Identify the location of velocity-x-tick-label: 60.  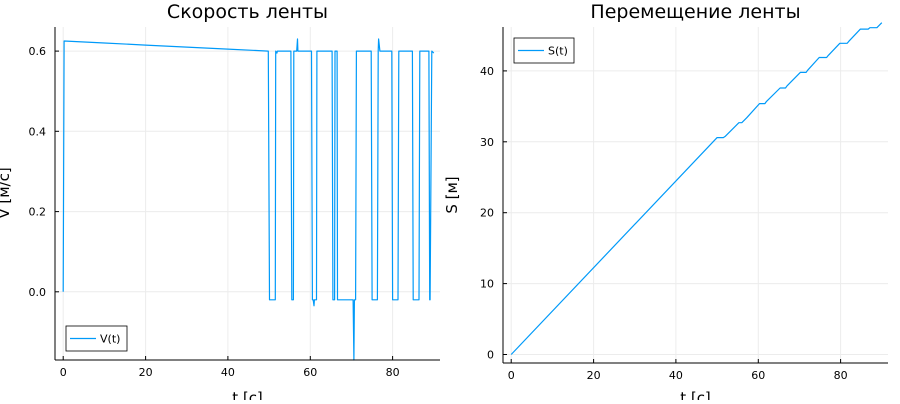
(310, 372).